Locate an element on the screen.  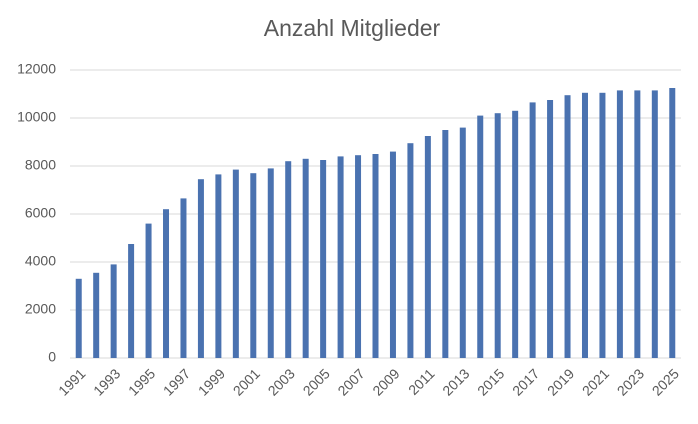
x-tick-label: 2021 is located at coordinates (595, 381).